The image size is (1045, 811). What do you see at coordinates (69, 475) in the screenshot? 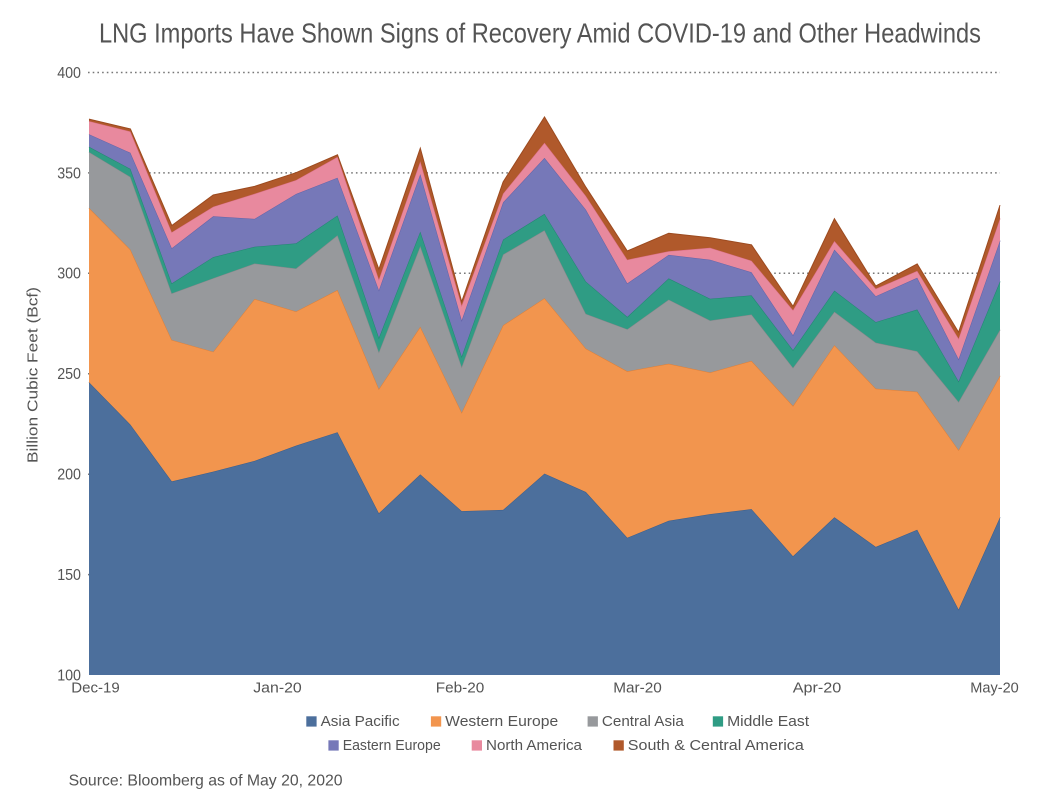
I see `svg-text: 200` at bounding box center [69, 475].